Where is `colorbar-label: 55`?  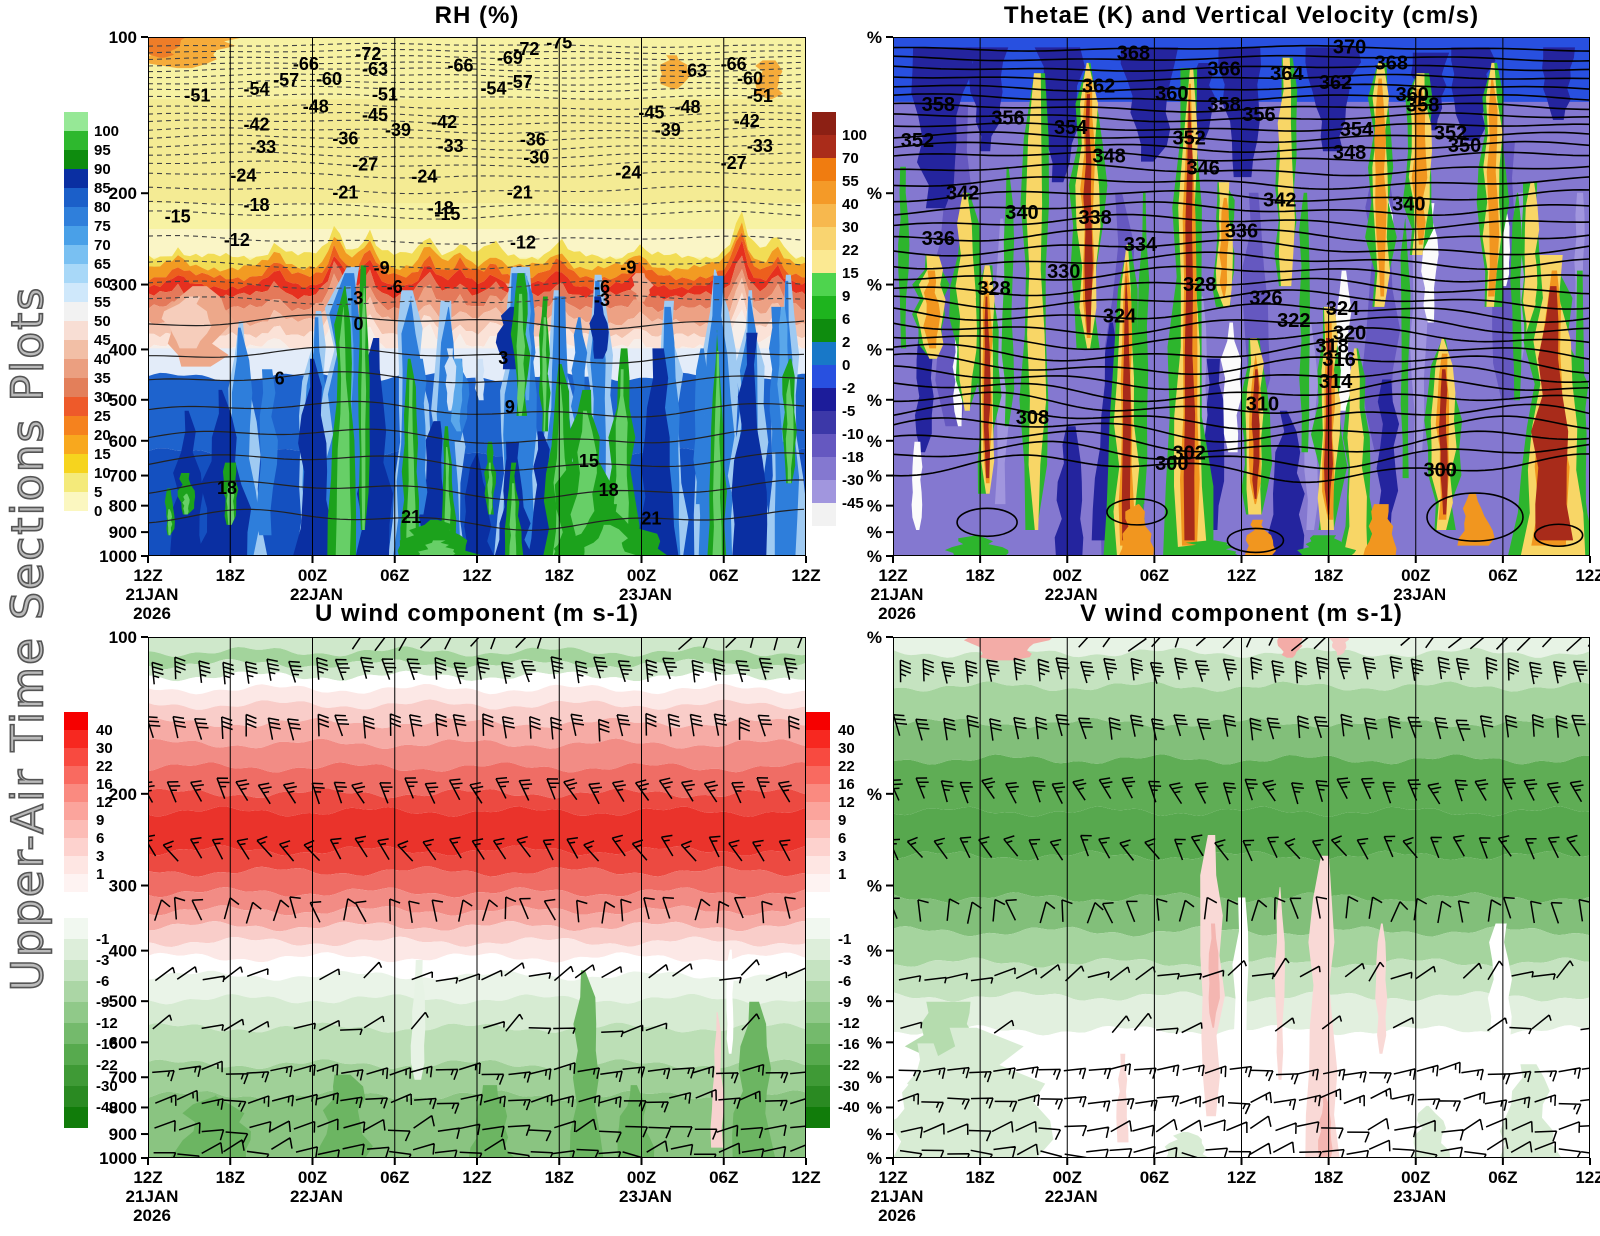
colorbar-label: 55 is located at coordinates (850, 181).